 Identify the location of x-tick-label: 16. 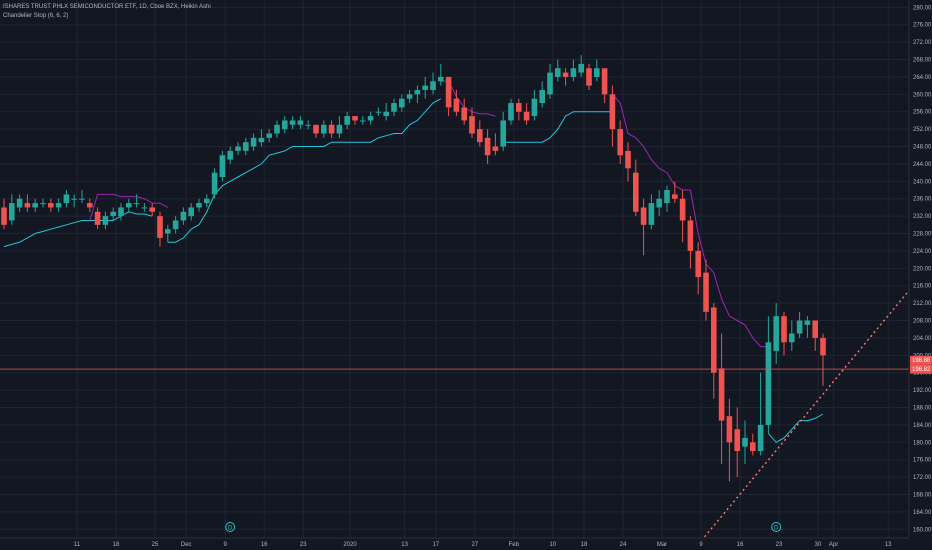
(264, 545).